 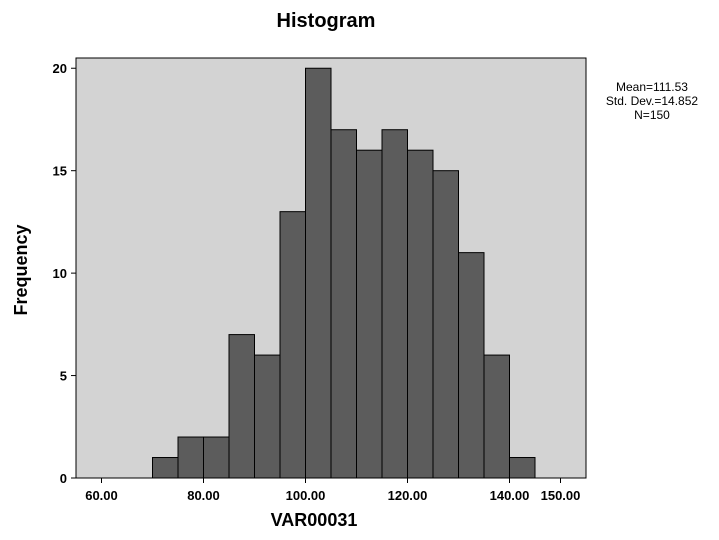 What do you see at coordinates (314, 520) in the screenshot?
I see `x-axis-title: VAR00031` at bounding box center [314, 520].